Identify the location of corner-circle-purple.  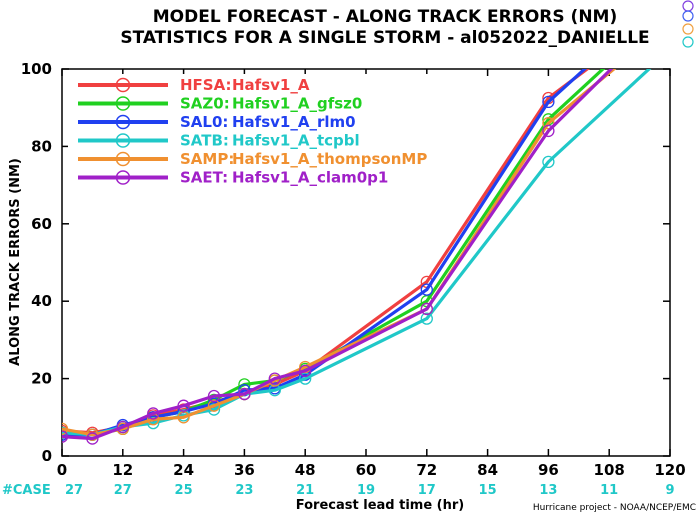
(688, 6).